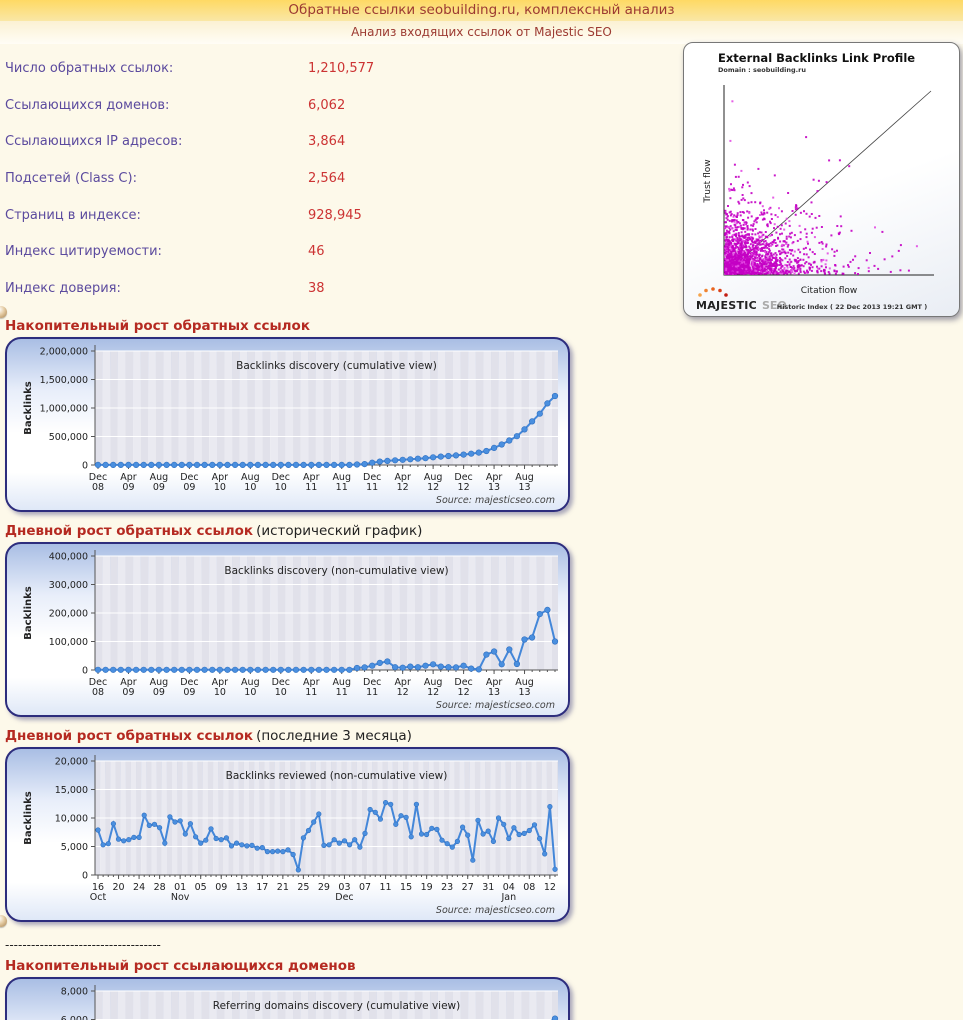  What do you see at coordinates (3, 921) in the screenshot?
I see `bullet-icon` at bounding box center [3, 921].